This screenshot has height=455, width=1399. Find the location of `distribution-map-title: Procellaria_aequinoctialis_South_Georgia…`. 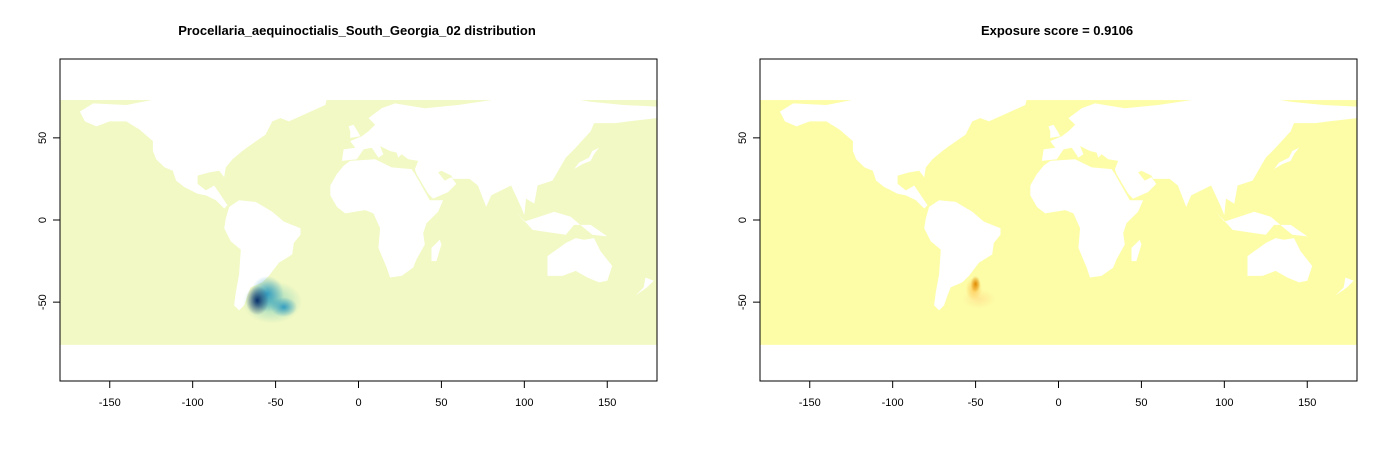

distribution-map-title: Procellaria_aequinoctialis_South_Georgia… is located at coordinates (357, 30).